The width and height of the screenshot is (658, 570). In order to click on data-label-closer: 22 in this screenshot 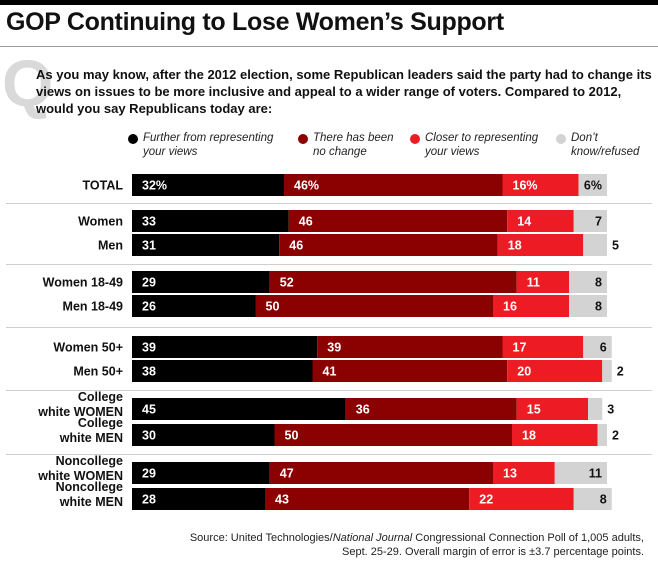, I will do `click(486, 500)`.